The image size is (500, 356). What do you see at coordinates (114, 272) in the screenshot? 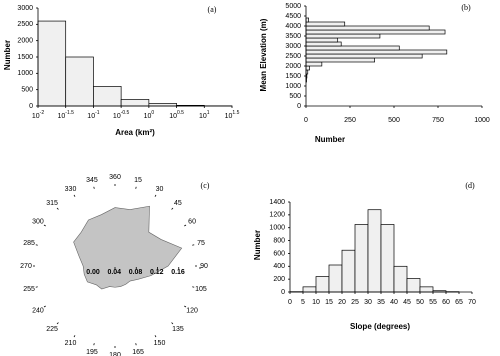
I see `r-tick-label: 0.04` at bounding box center [114, 272].